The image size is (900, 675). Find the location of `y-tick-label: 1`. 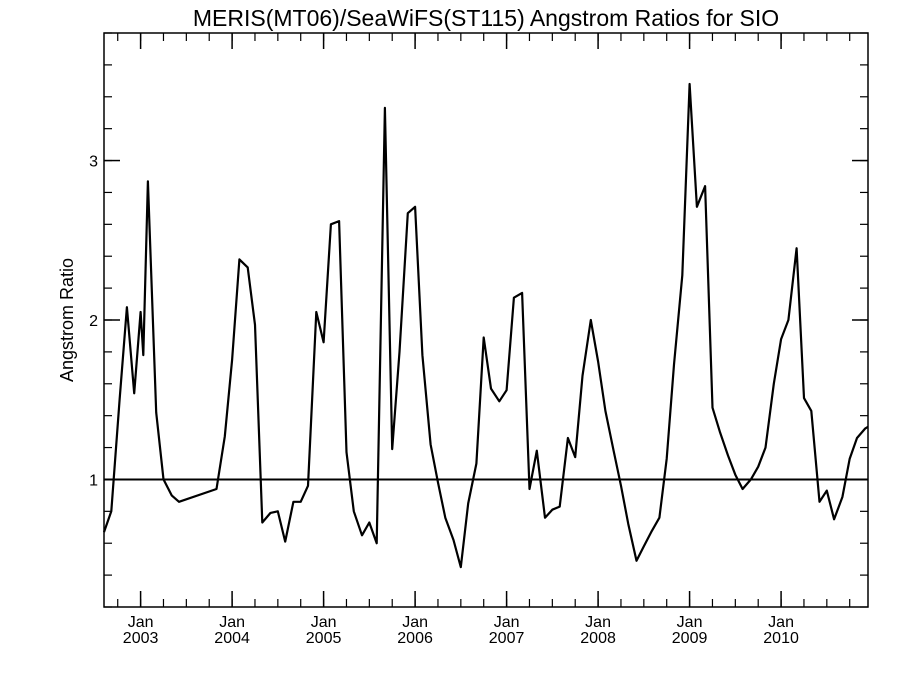

y-tick-label: 1 is located at coordinates (93, 480).